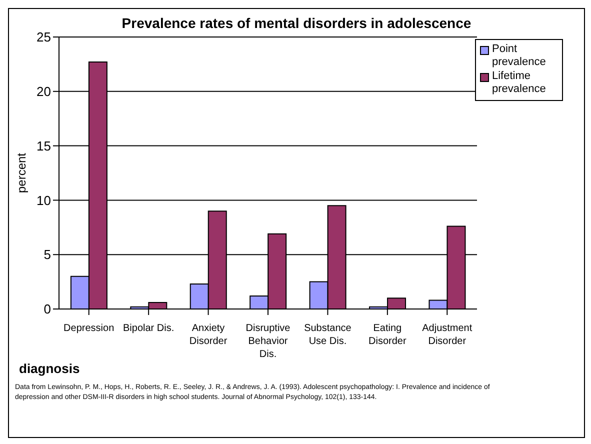 This screenshot has width=591, height=444. I want to click on y-axis-title: percent, so click(21, 173).